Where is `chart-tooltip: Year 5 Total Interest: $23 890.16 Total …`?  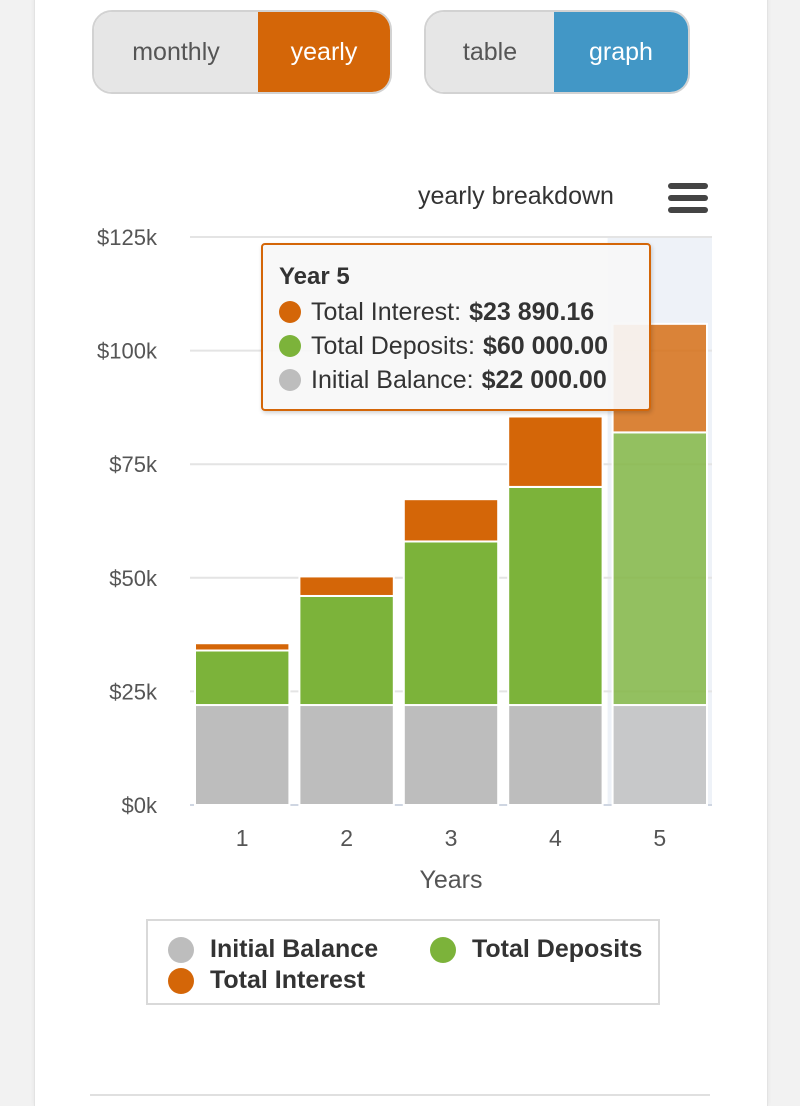
chart-tooltip: Year 5 Total Interest: $23 890.16 Total … is located at coordinates (456, 327).